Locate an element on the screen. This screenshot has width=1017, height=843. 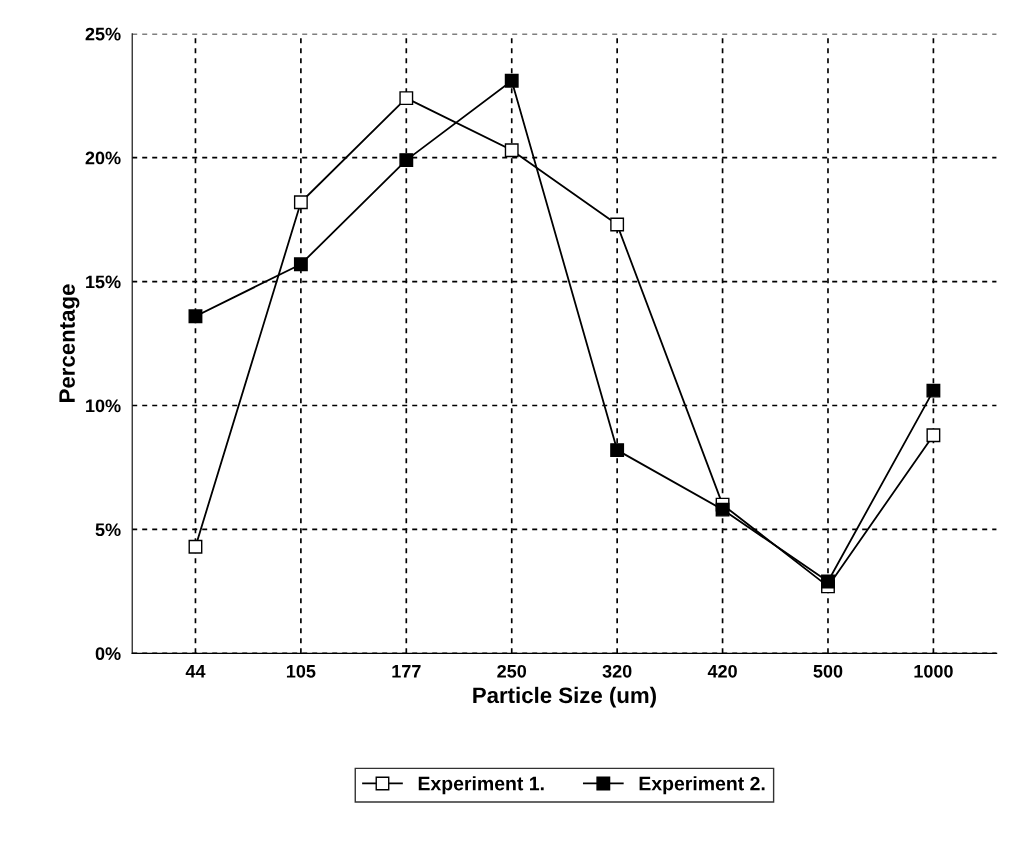
legend-label: Experiment 2. is located at coordinates (702, 785).